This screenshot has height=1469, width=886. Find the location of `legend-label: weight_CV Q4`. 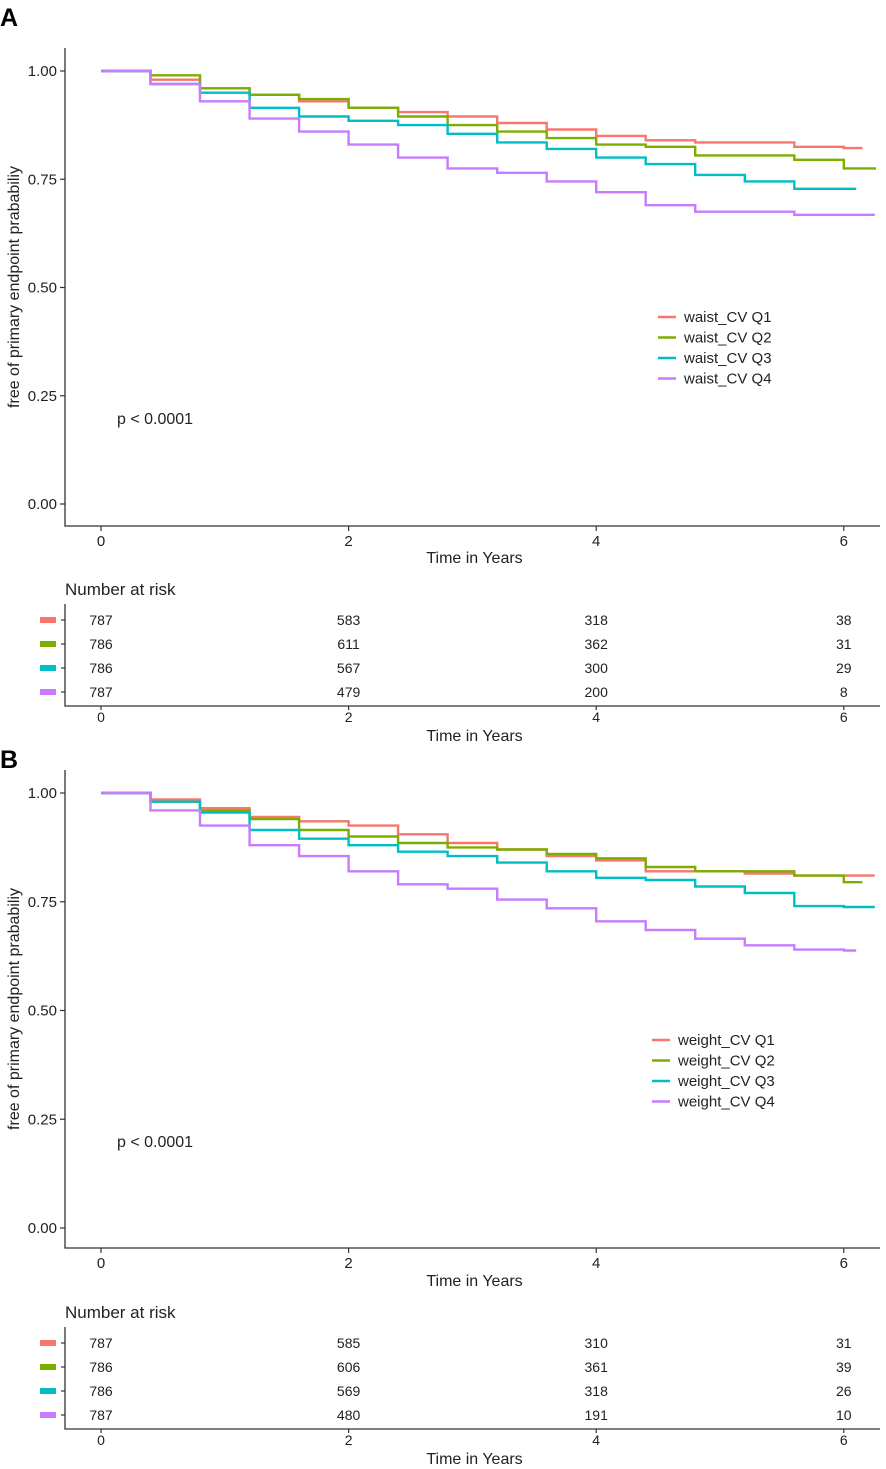

legend-label: weight_CV Q4 is located at coordinates (726, 1102).